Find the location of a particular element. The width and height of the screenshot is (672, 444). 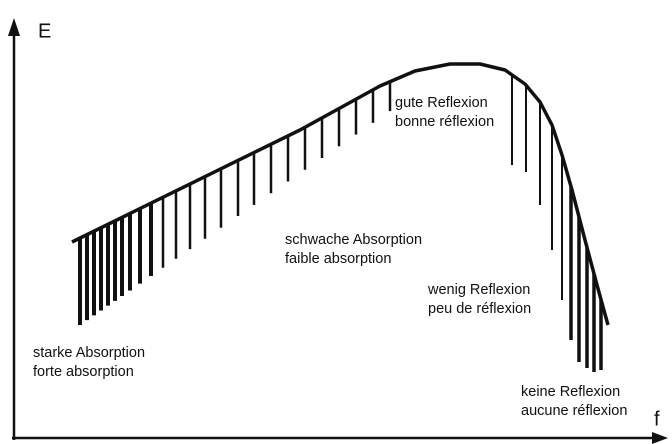

annotation-line: schwache Absorption is located at coordinates (353, 240).